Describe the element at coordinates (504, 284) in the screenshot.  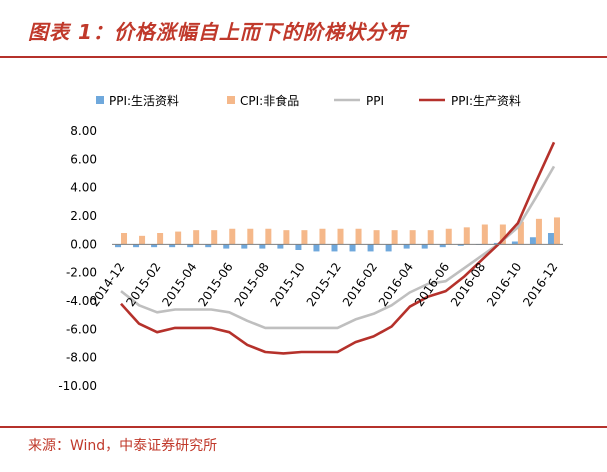
I see `x-tick-label: 2016-10` at that location.